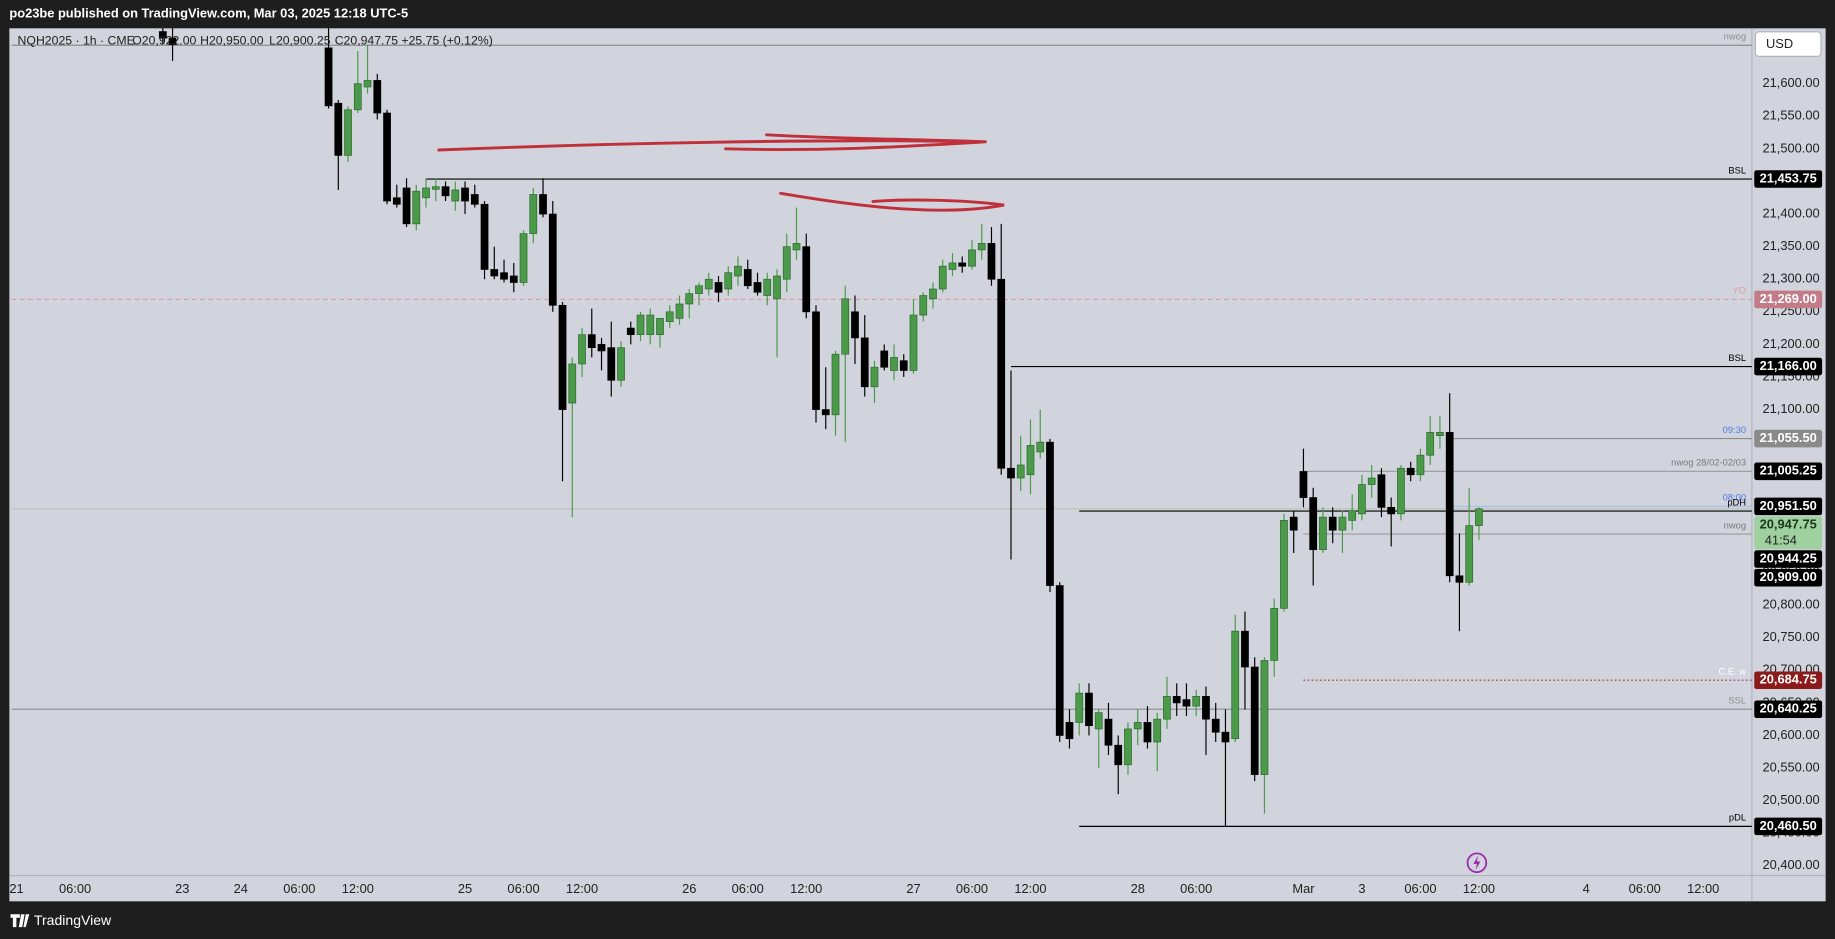 The image size is (1835, 939). Describe the element at coordinates (300, 40) in the screenshot. I see `ohlc-low: L20,900.25` at that location.